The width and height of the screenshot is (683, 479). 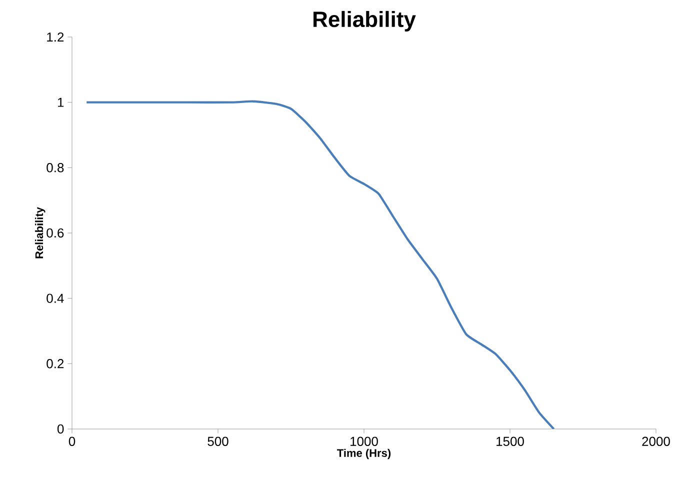 What do you see at coordinates (510, 441) in the screenshot?
I see `x-tick-label: 1500` at bounding box center [510, 441].